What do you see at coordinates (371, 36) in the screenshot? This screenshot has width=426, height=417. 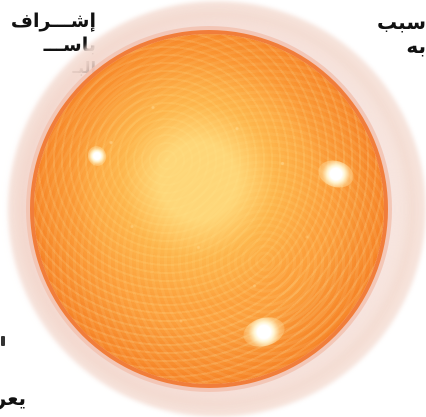 I see `right-text-column: سبب به` at bounding box center [371, 36].